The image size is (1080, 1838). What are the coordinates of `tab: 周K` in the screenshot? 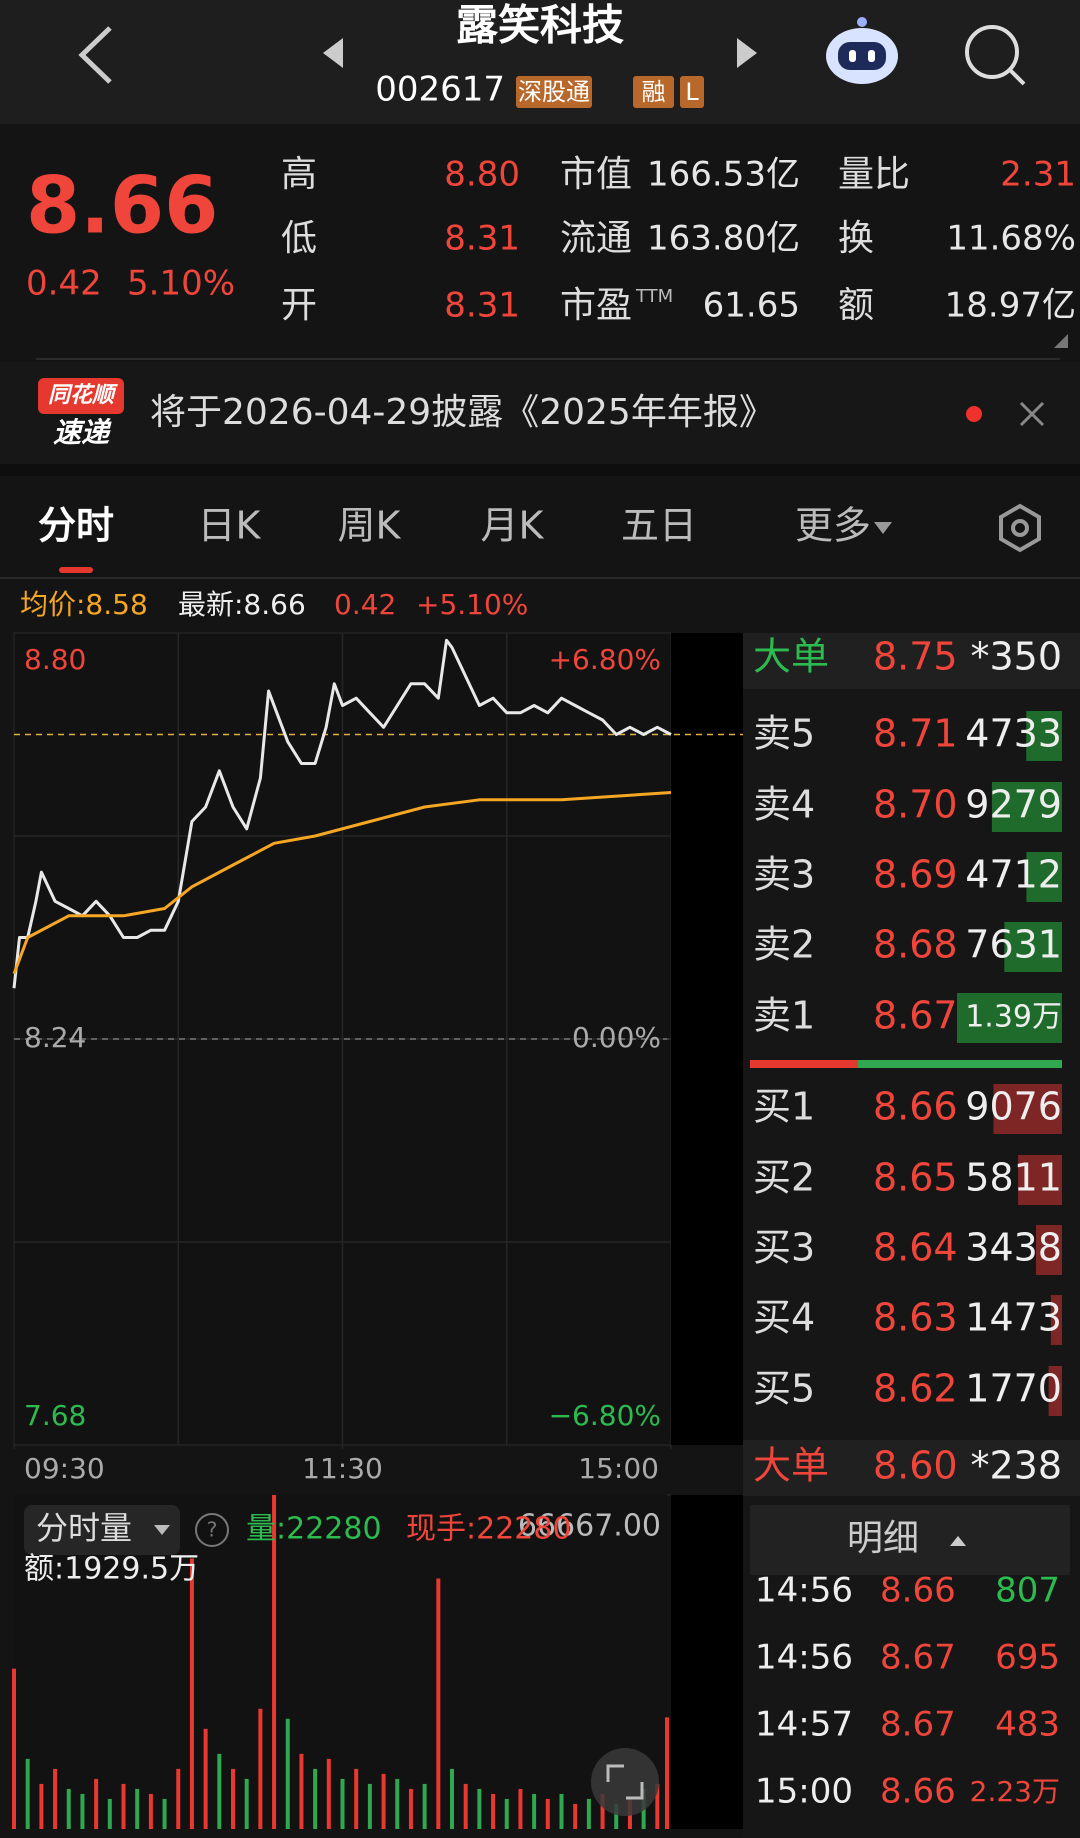 It's located at (370, 526).